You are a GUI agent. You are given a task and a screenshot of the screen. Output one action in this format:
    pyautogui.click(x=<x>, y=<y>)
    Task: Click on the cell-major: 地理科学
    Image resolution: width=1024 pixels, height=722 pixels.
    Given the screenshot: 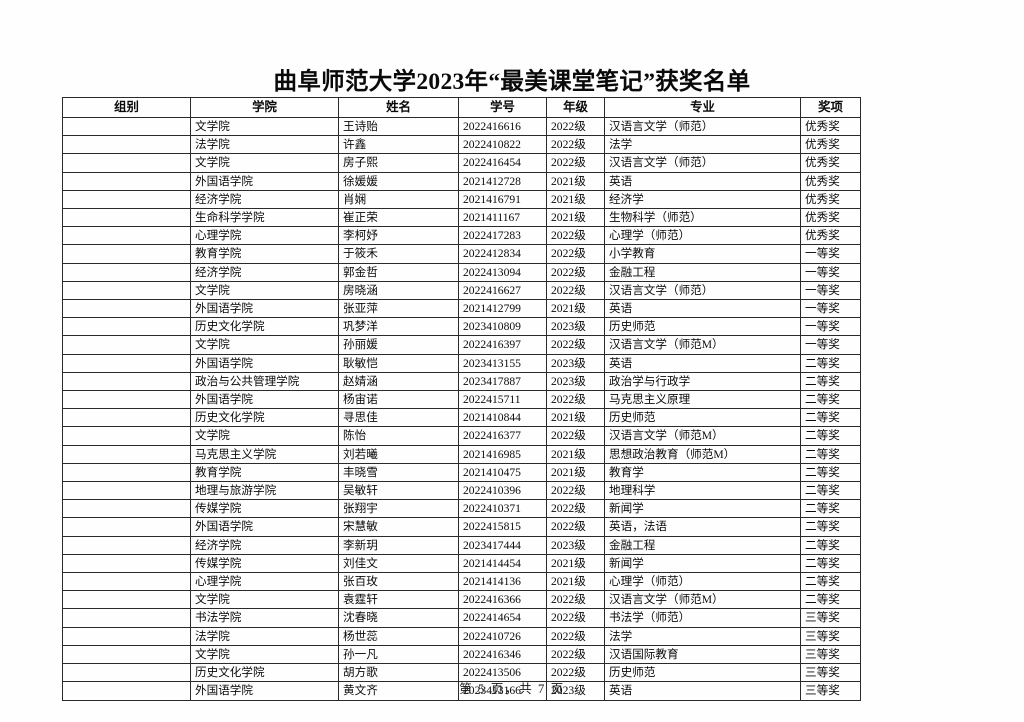 What is the action you would take?
    pyautogui.click(x=702, y=491)
    